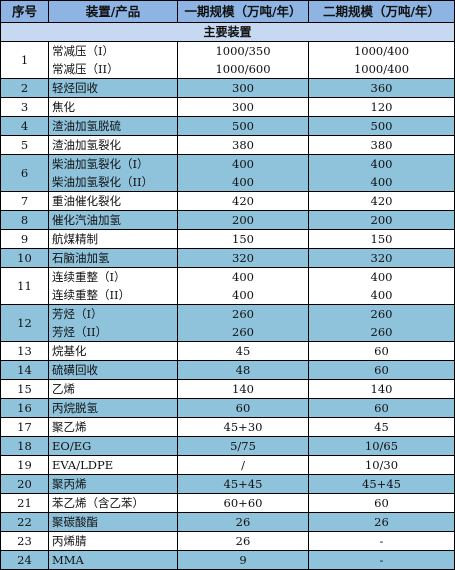 This screenshot has height=570, width=455. I want to click on phase1-capacity: 45+30, so click(243, 427).